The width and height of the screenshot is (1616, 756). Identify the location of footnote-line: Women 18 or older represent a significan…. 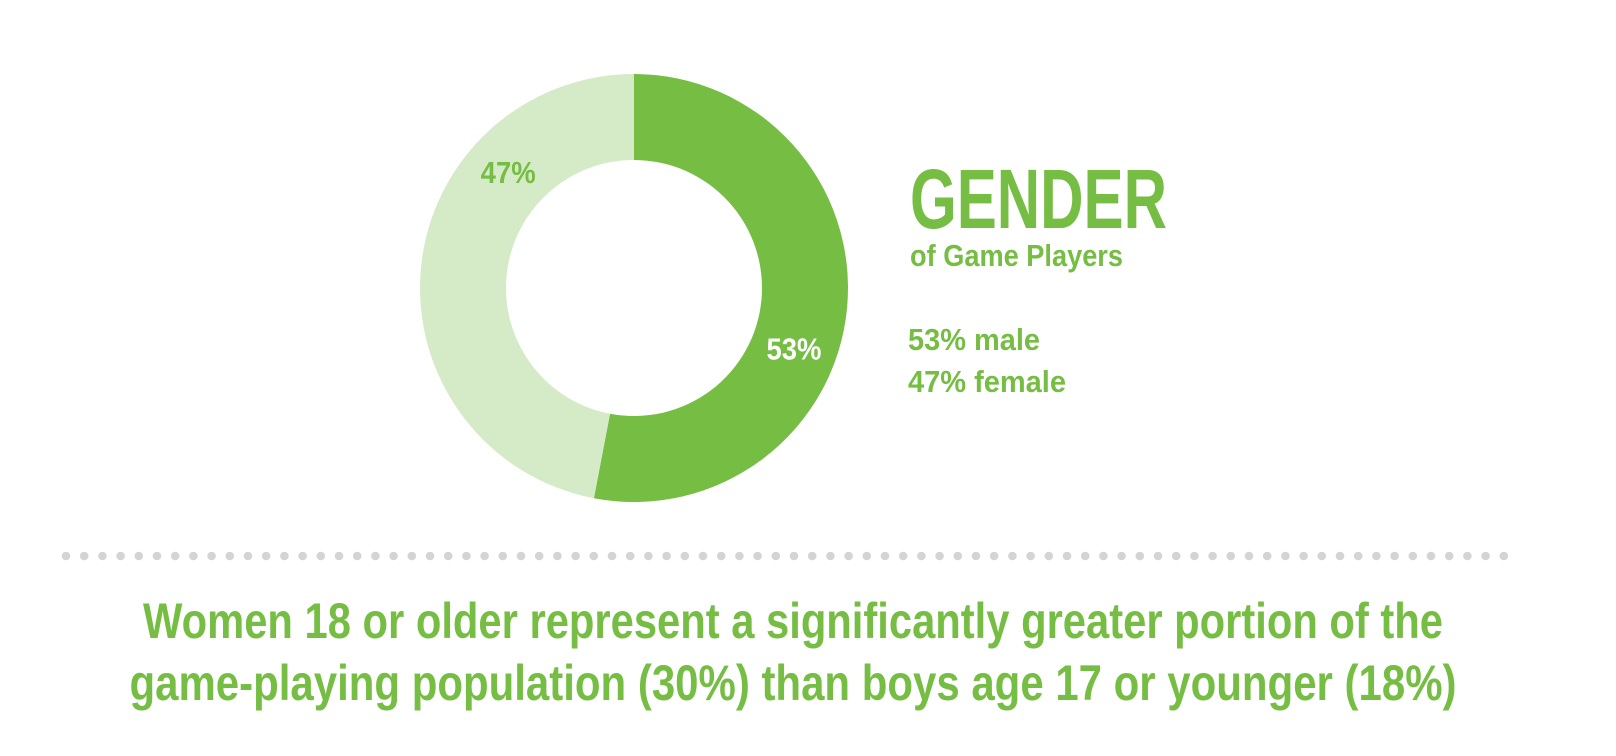
(793, 621).